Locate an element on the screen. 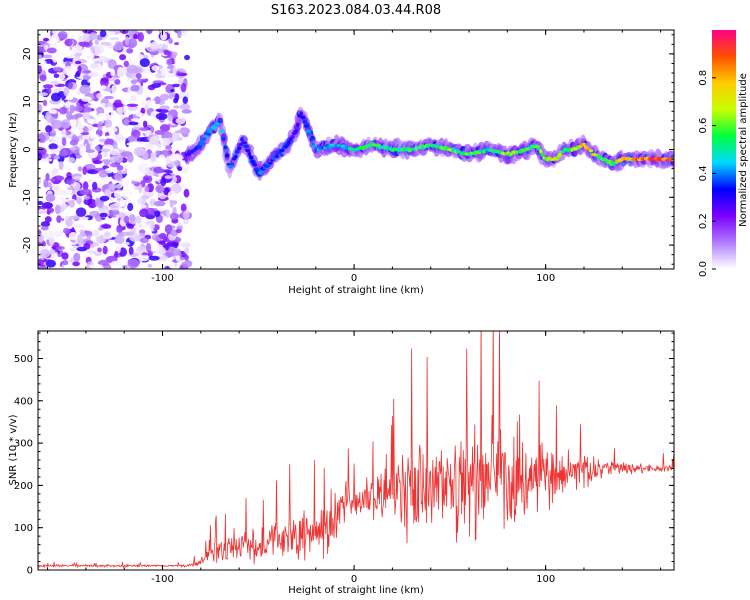  colorbar-tick-label: 0.2 is located at coordinates (703, 221).